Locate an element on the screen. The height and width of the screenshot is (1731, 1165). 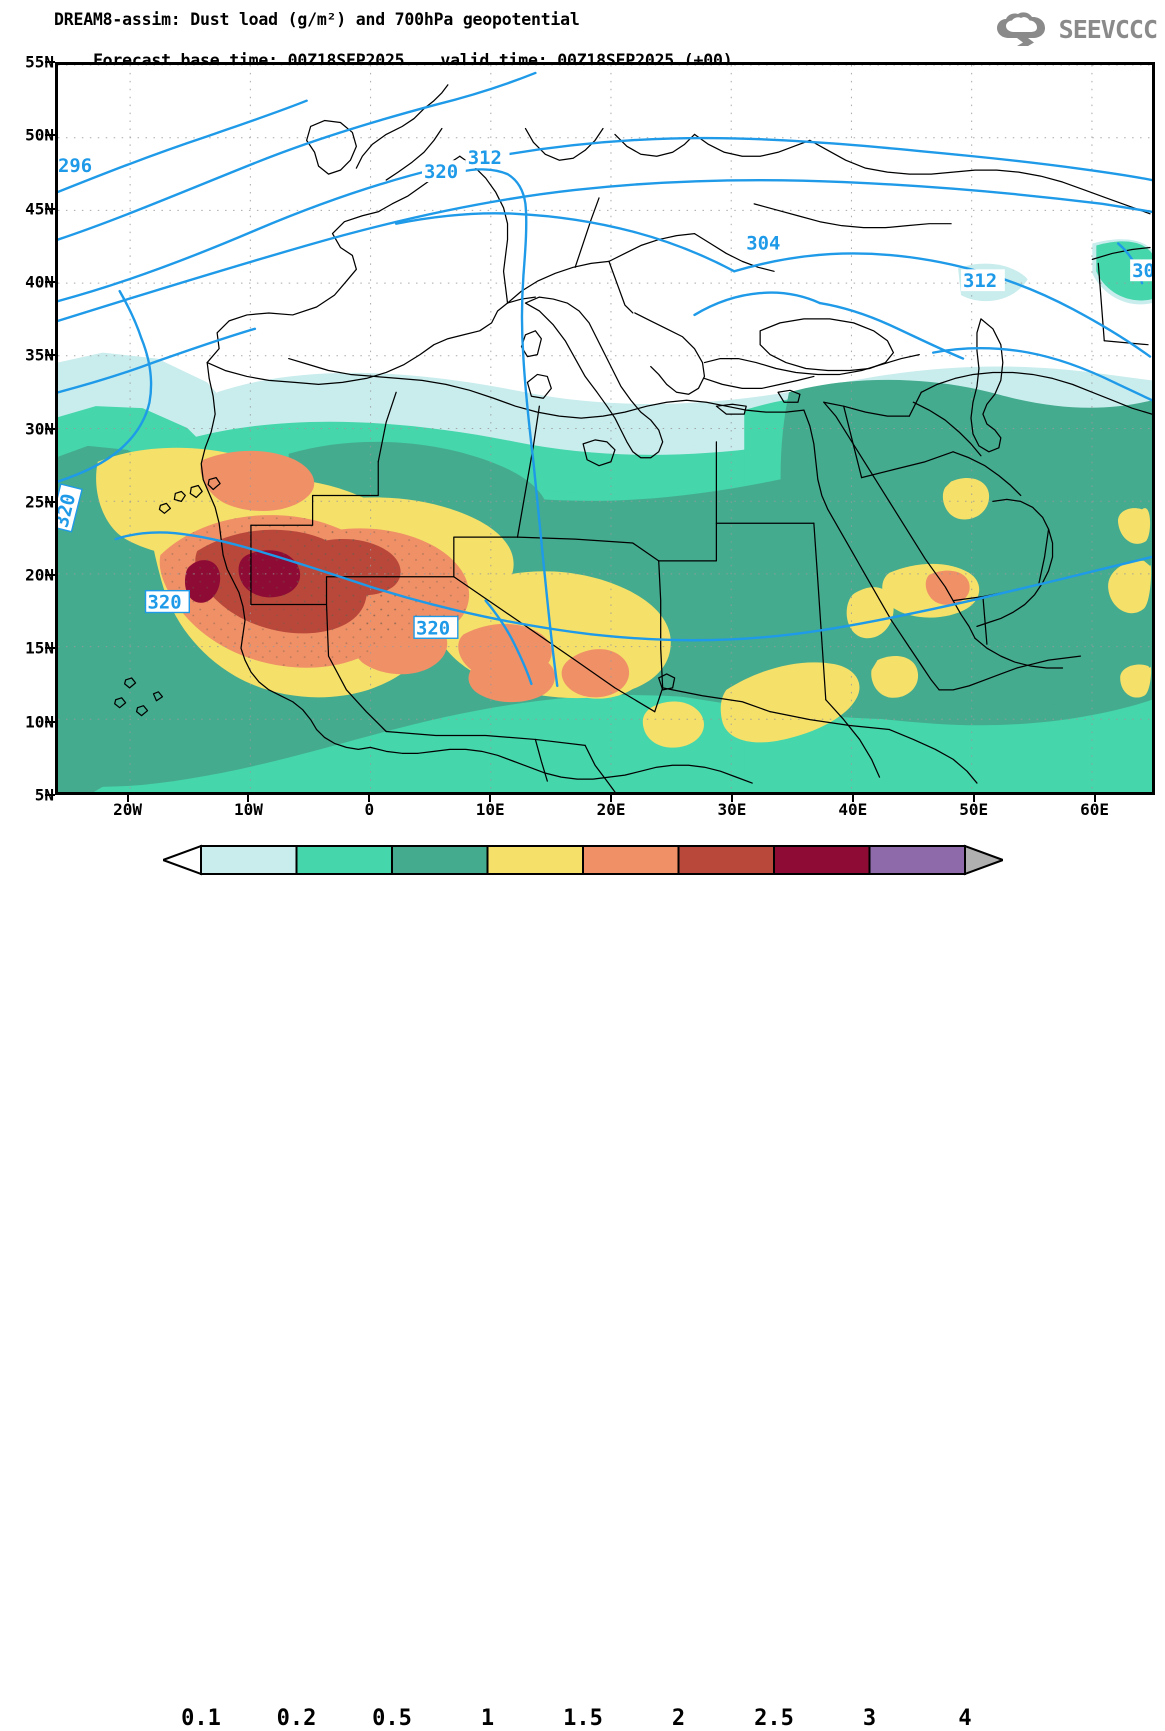
svg-text: 296 is located at coordinates (75, 166).